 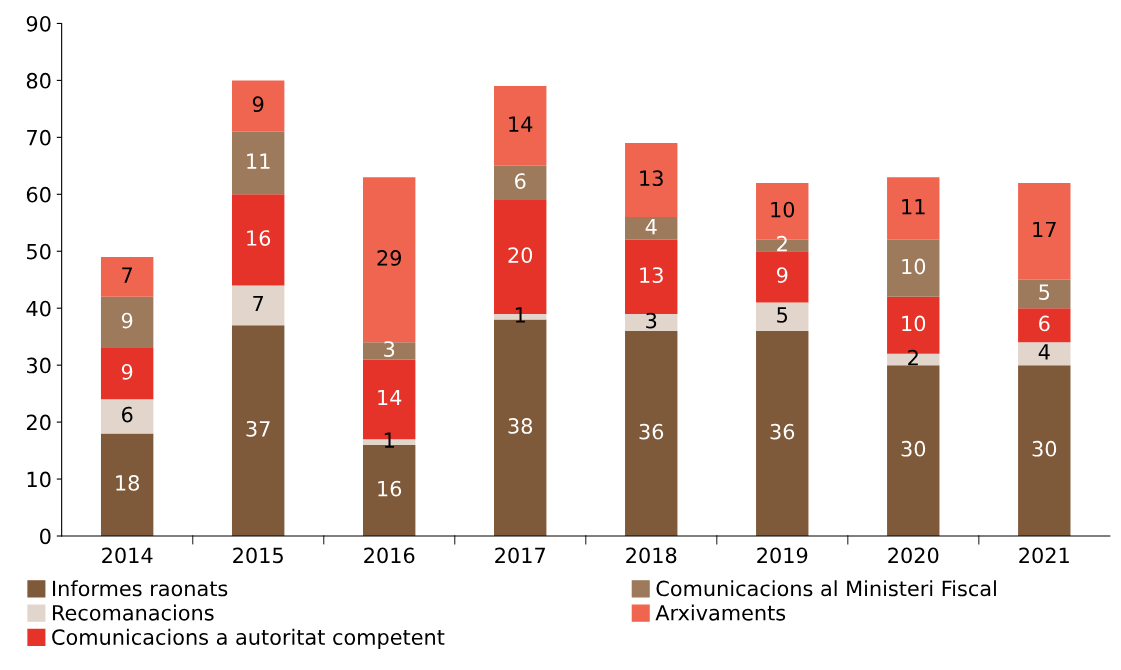 I want to click on data-label: 18, so click(x=127, y=483).